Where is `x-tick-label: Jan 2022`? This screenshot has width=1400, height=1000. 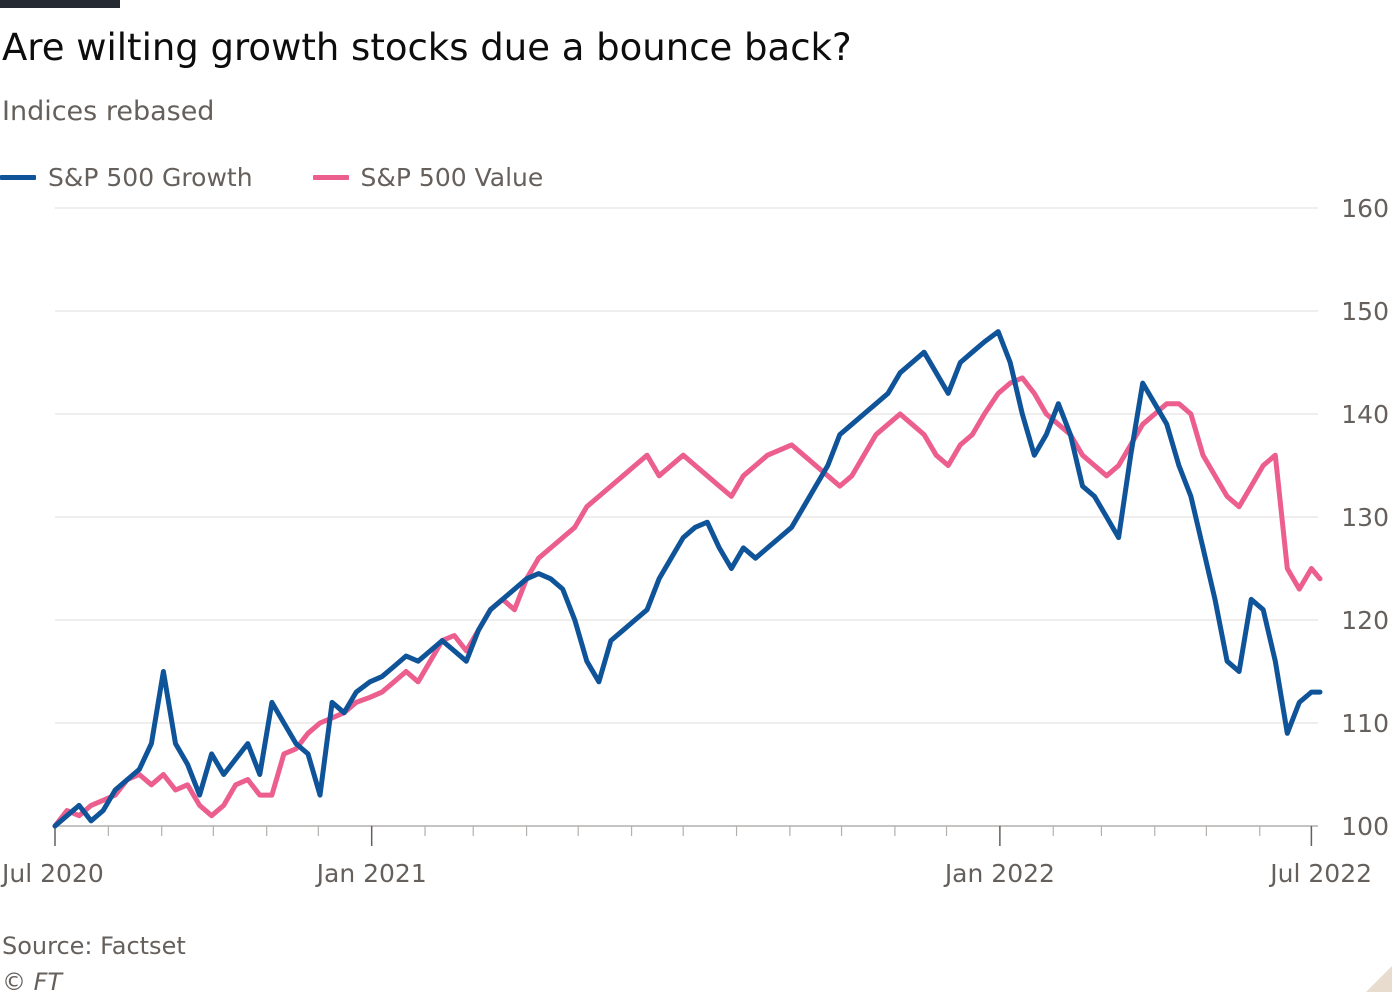
x-tick-label: Jan 2022 is located at coordinates (999, 873).